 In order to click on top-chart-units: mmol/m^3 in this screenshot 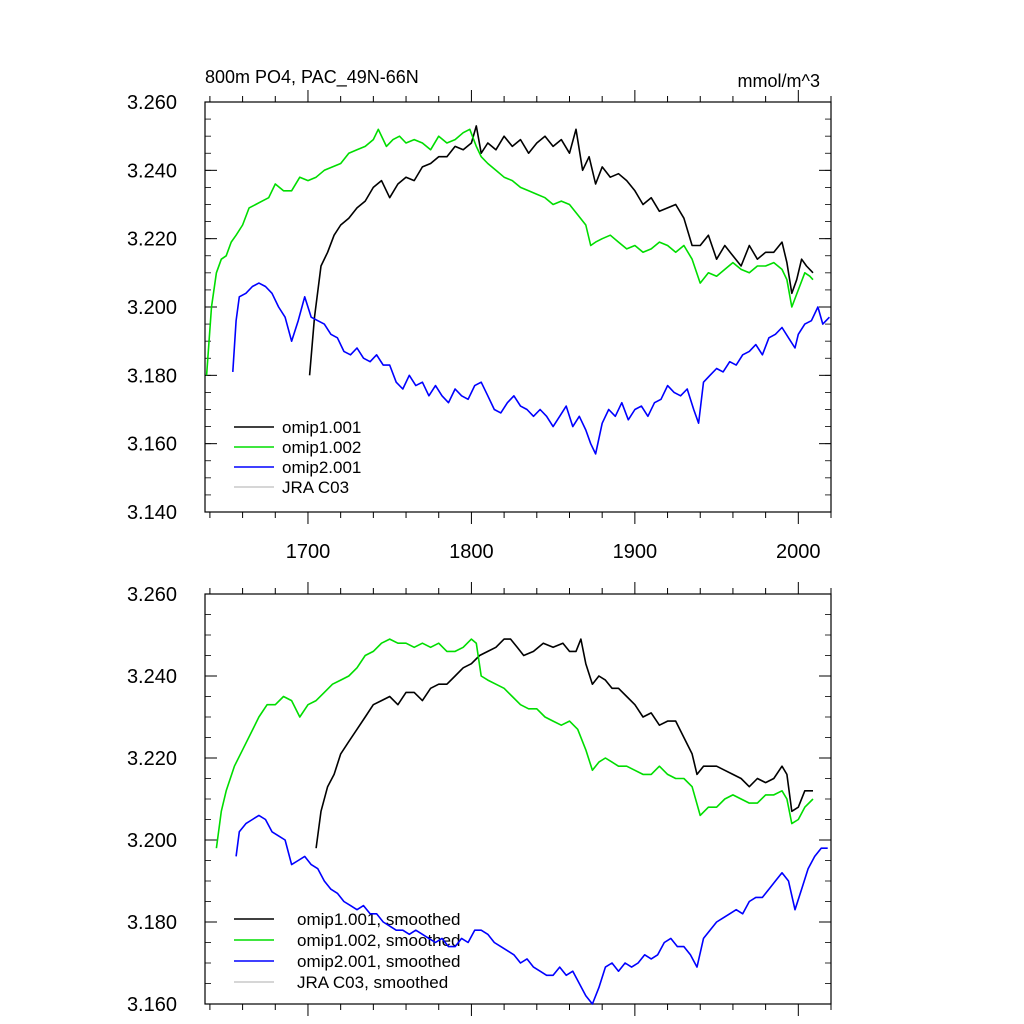, I will do `click(779, 81)`.